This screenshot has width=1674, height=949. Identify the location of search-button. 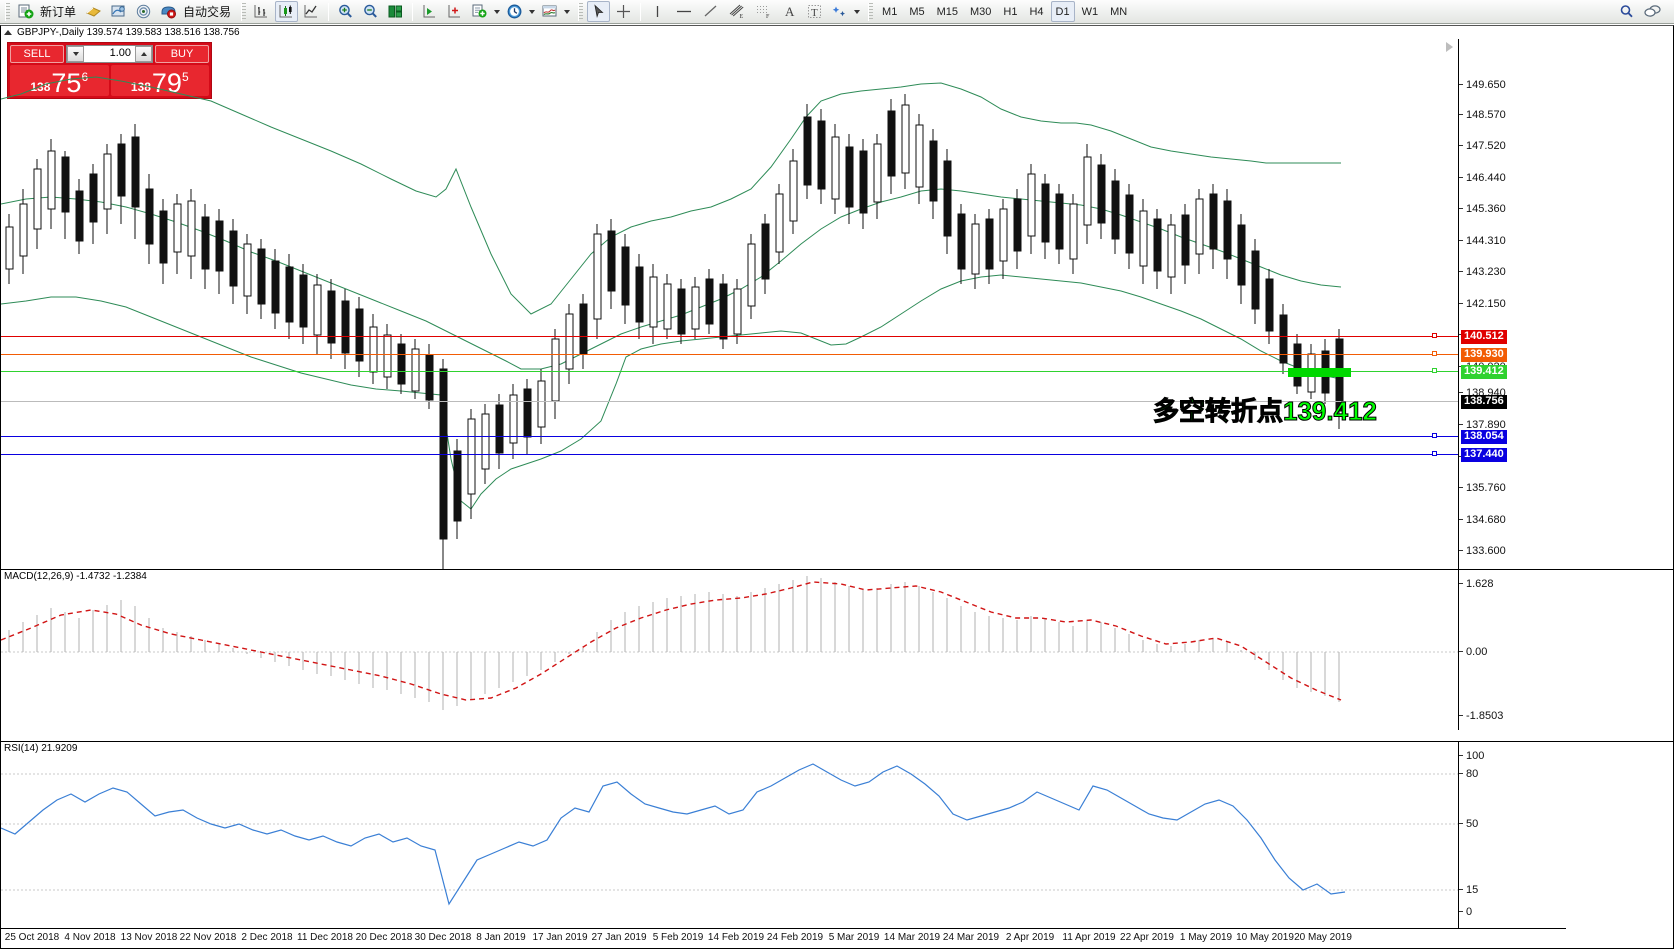
(1626, 11).